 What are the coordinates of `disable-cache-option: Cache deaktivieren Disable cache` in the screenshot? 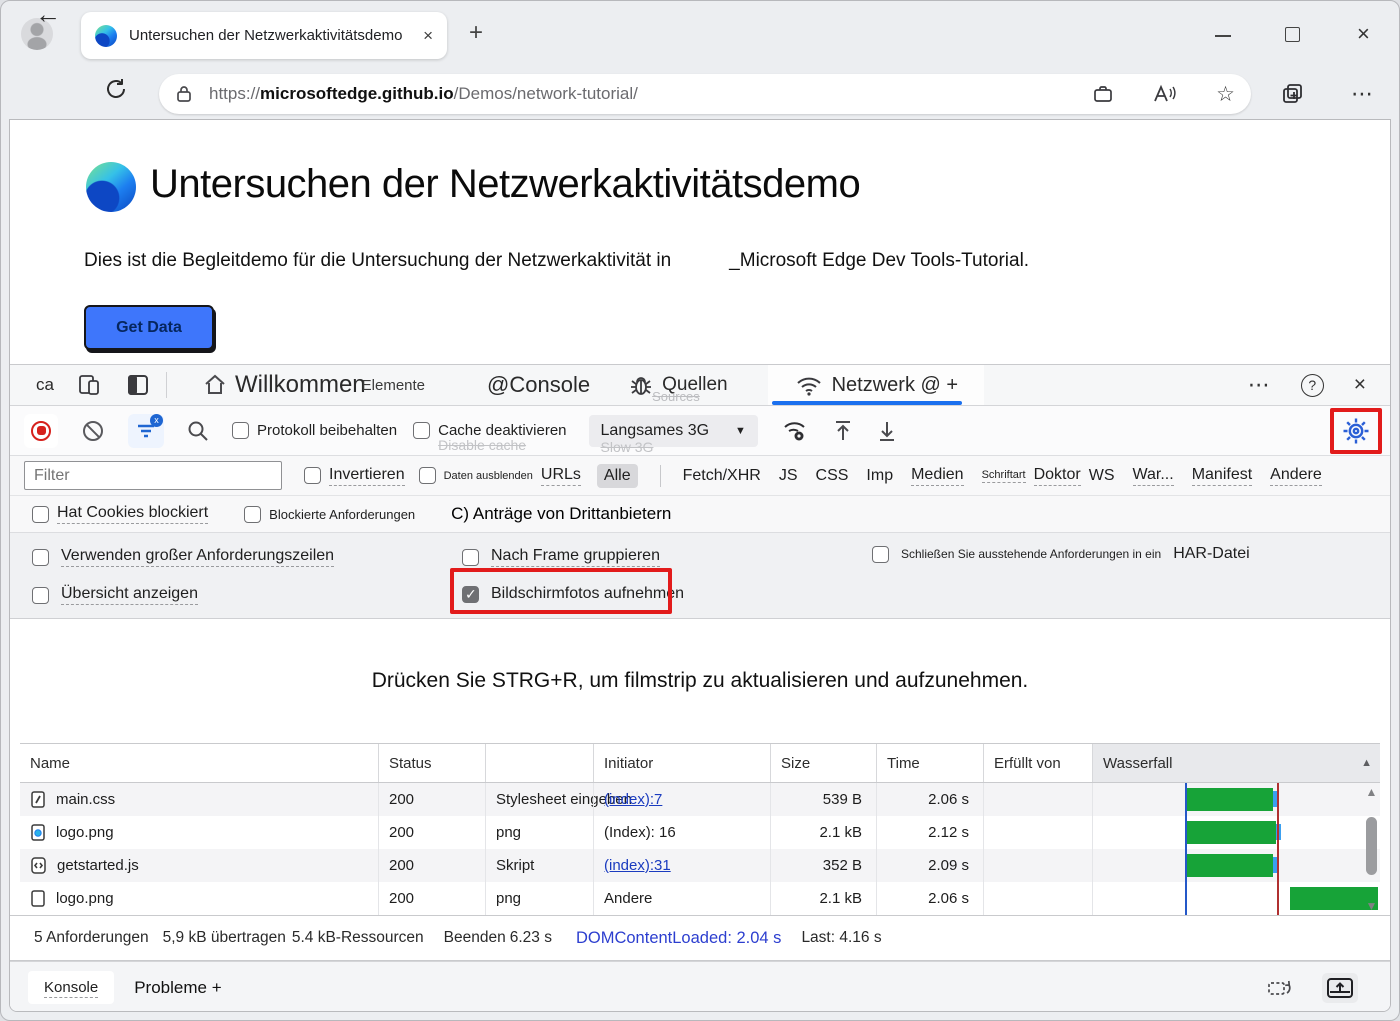 It's located at (490, 437).